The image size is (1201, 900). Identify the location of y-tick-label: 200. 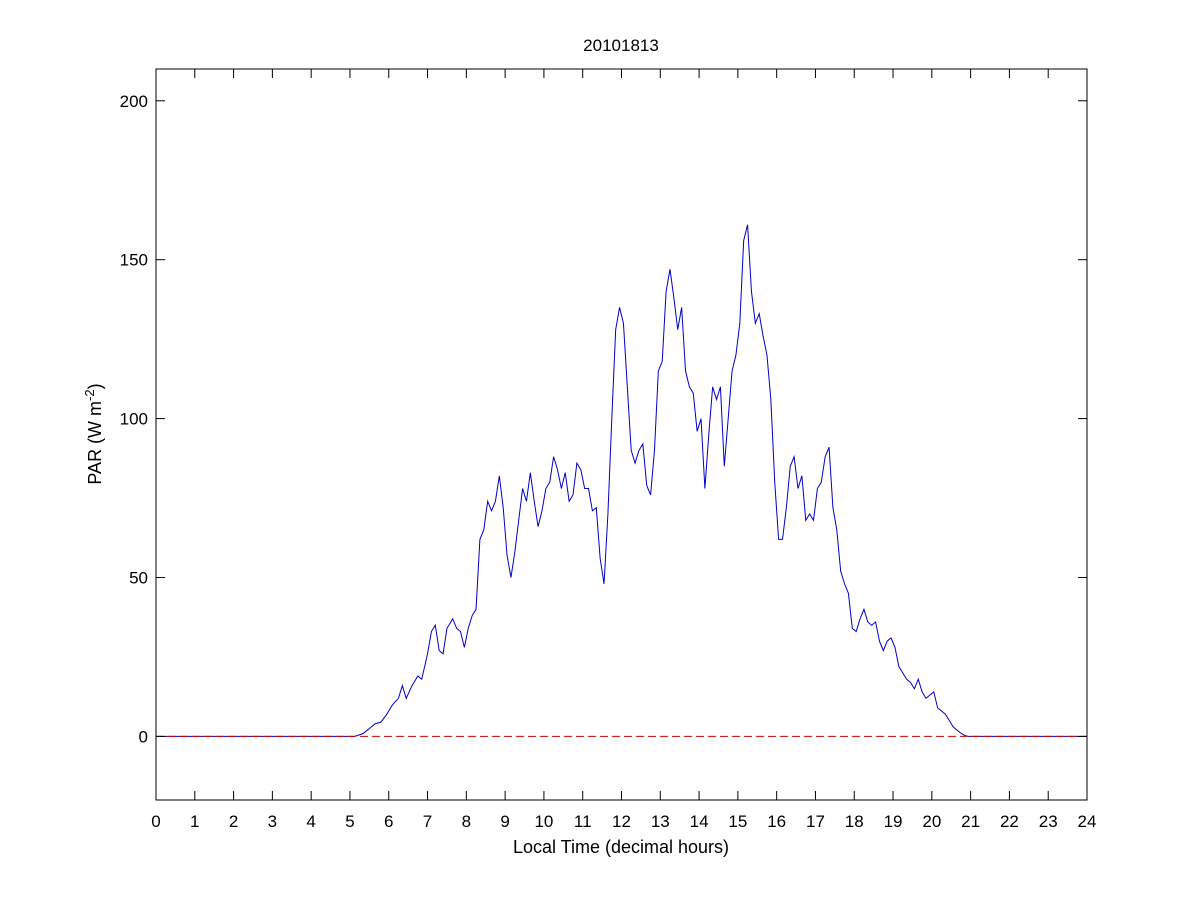
(134, 101).